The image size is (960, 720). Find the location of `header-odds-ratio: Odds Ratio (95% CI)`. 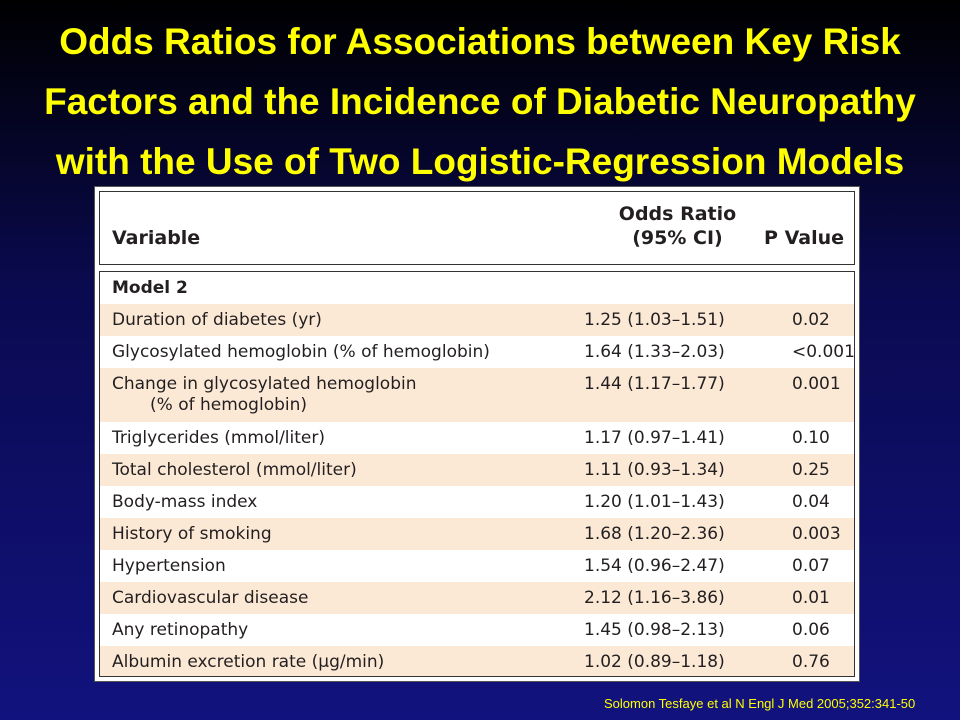

header-odds-ratio: Odds Ratio (95% CI) is located at coordinates (677, 226).